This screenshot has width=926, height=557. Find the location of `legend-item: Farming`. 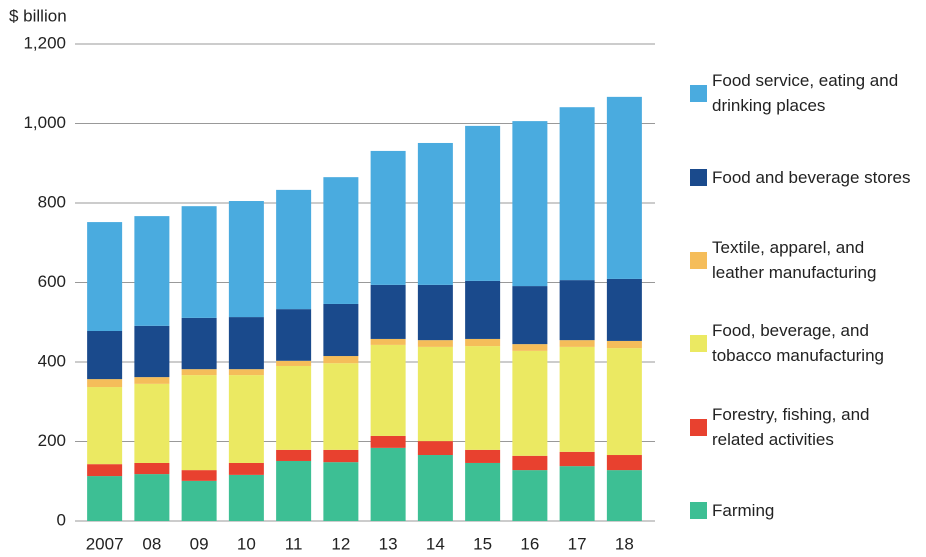

legend-item: Farming is located at coordinates (805, 510).